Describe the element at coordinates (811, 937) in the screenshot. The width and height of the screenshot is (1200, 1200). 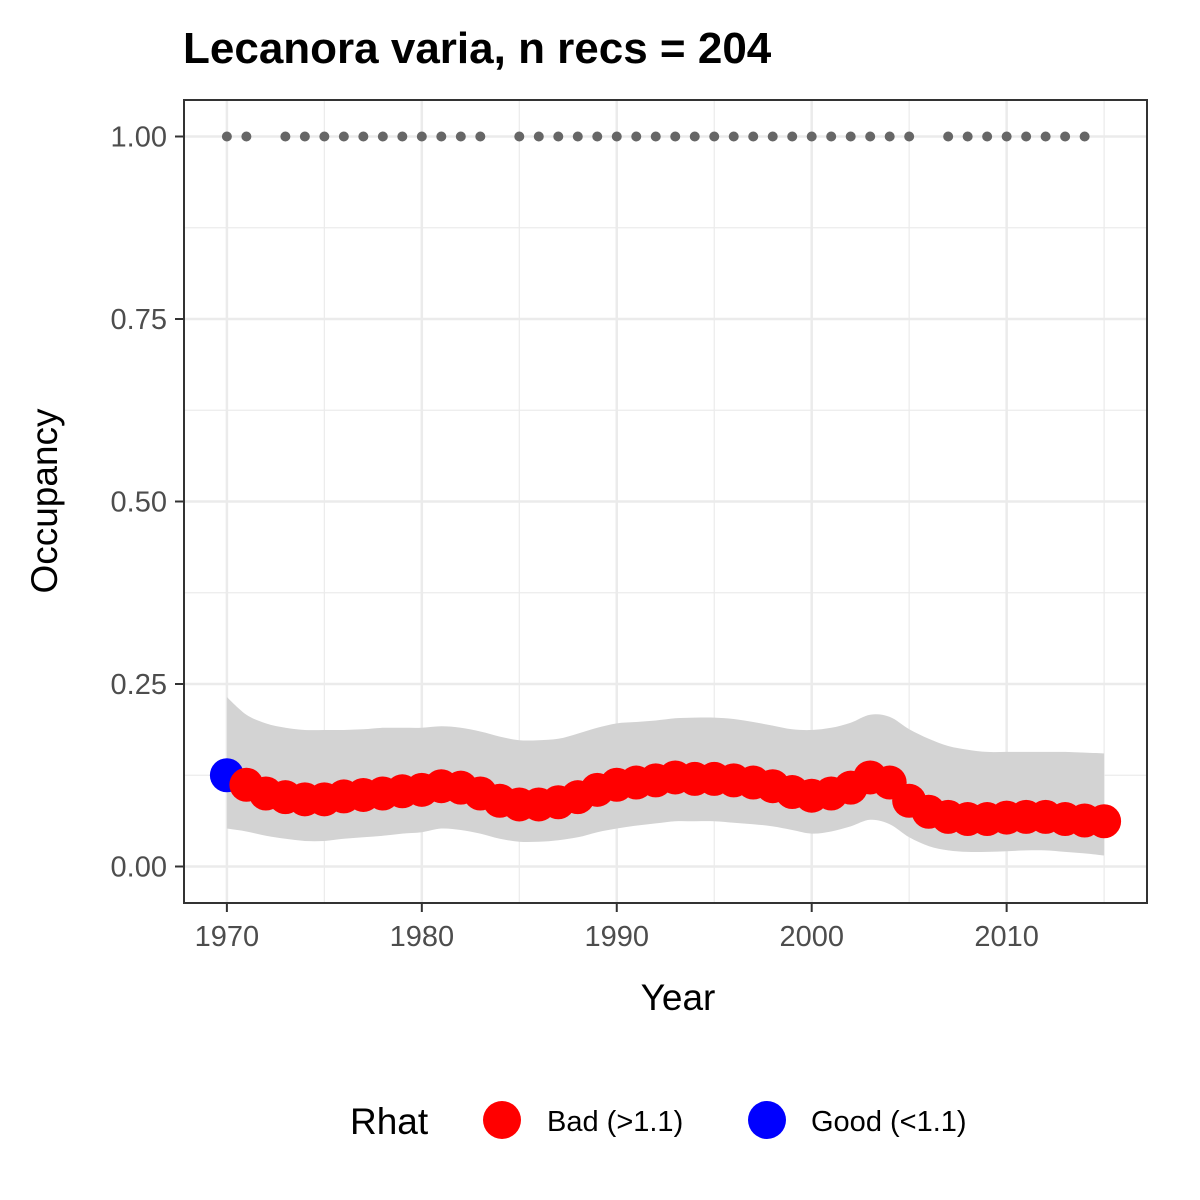
I see `x-tick-label: 2000` at that location.